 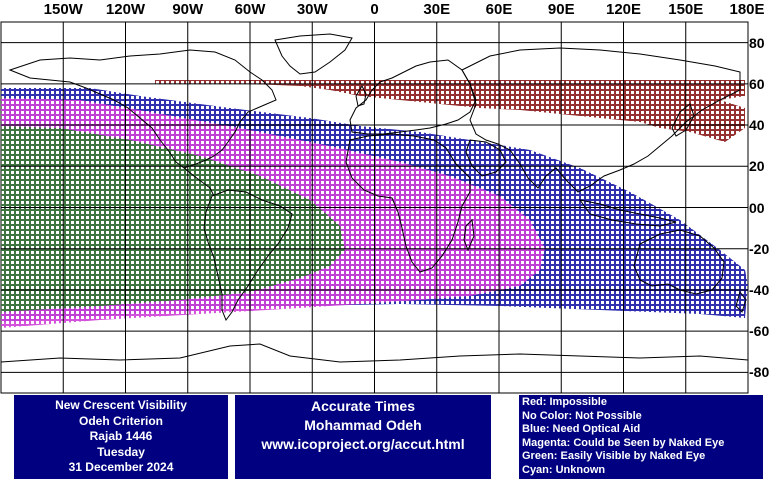 I want to click on coast-asia, so click(x=601, y=120).